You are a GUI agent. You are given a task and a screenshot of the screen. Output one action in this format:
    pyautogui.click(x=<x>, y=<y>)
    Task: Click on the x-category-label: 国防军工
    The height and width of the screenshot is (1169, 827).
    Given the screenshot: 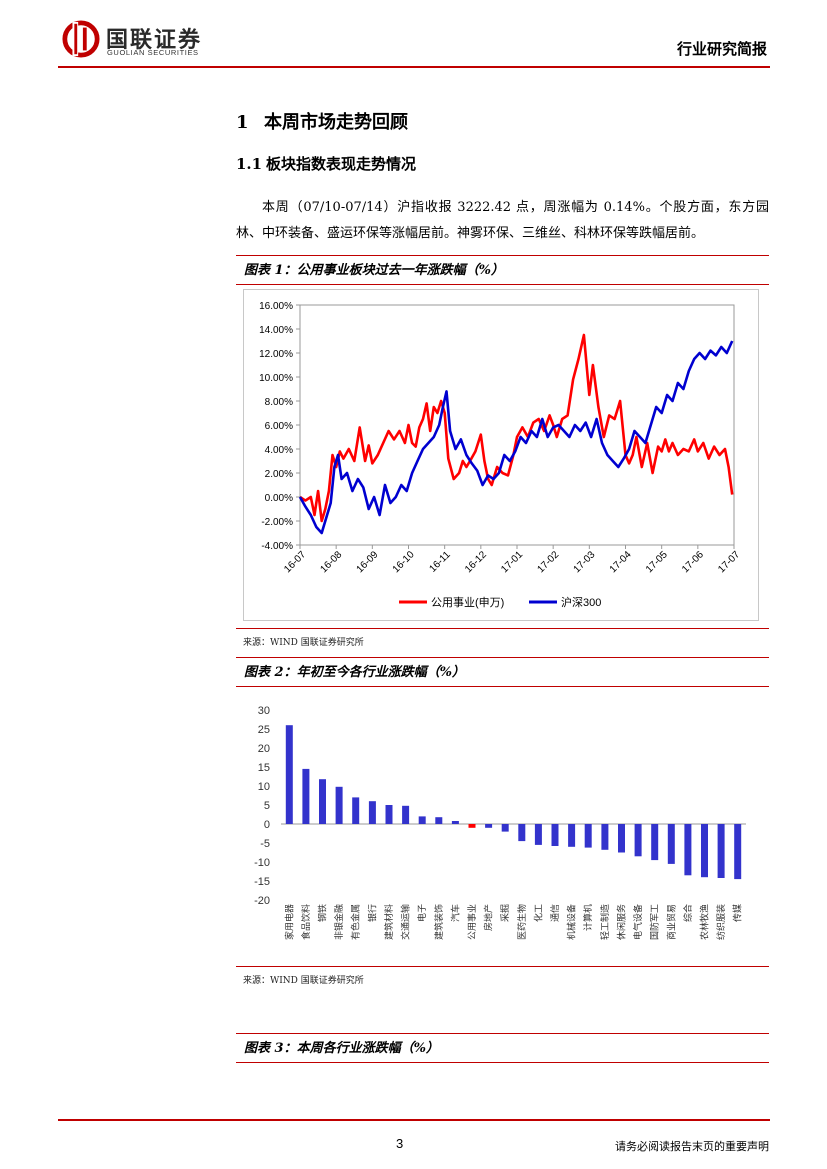 What is the action you would take?
    pyautogui.click(x=654, y=922)
    